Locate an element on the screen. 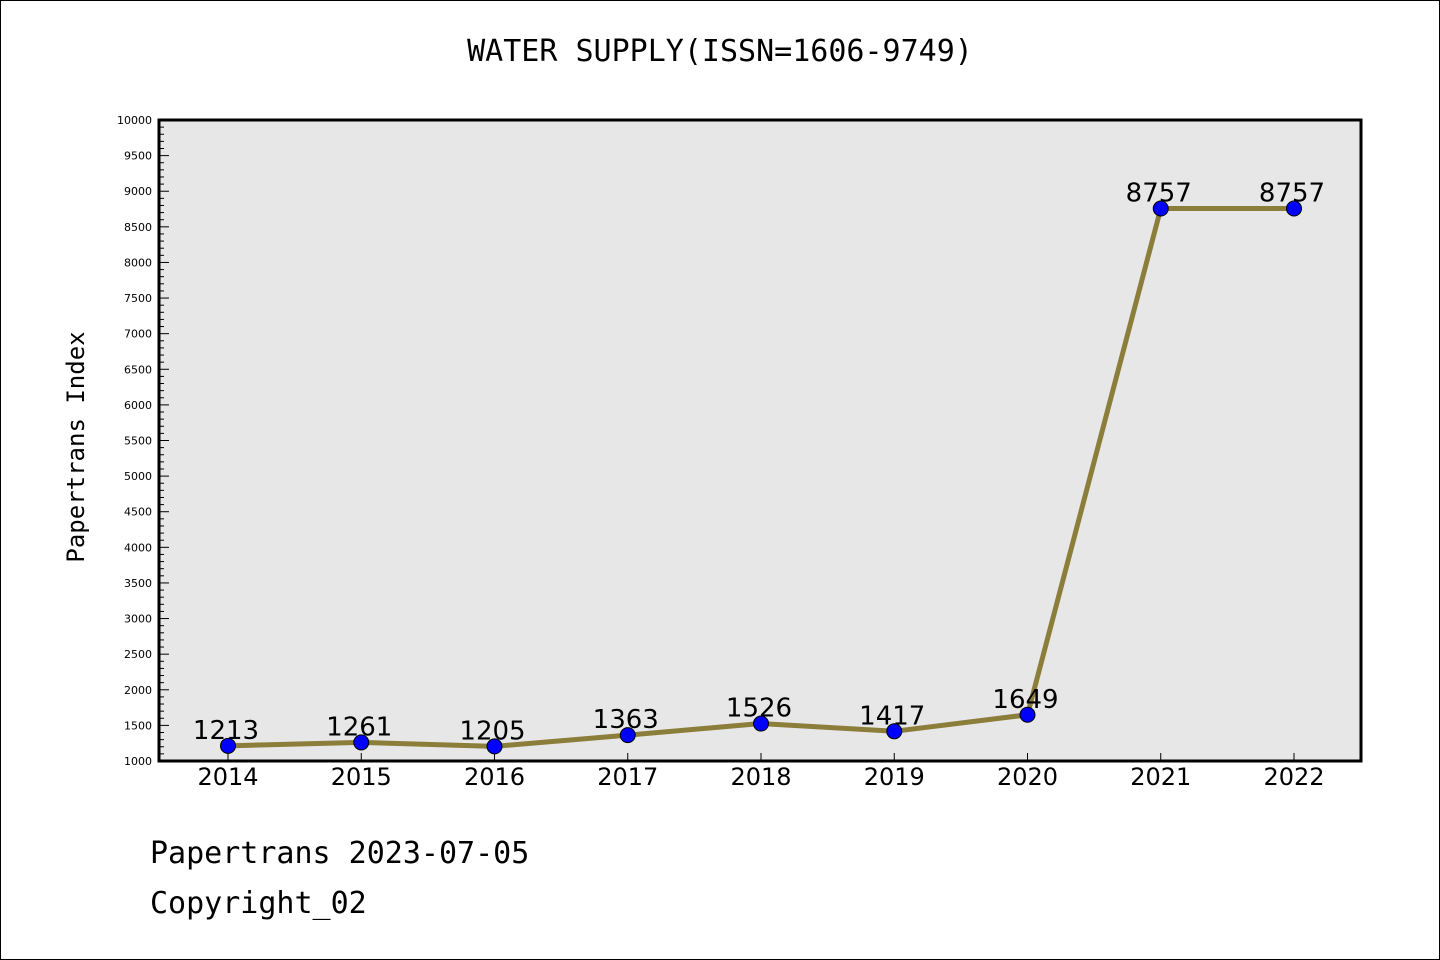  footer-date: Papertrans 2023-07-05 is located at coordinates (340, 853).